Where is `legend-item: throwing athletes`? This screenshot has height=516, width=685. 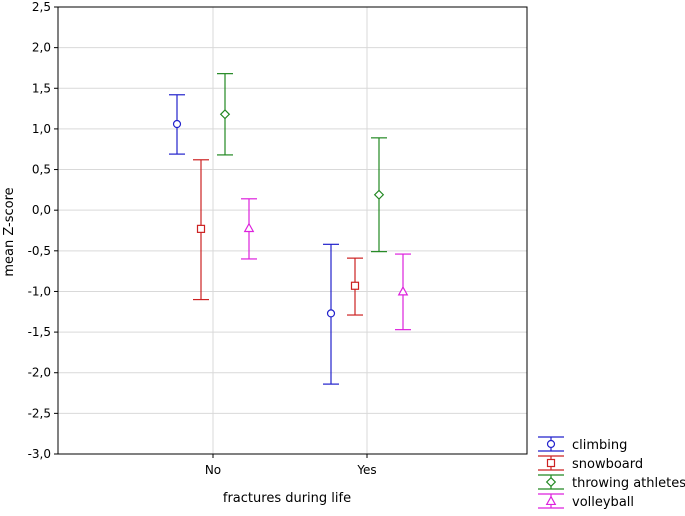 legend-item: throwing athletes is located at coordinates (611, 482).